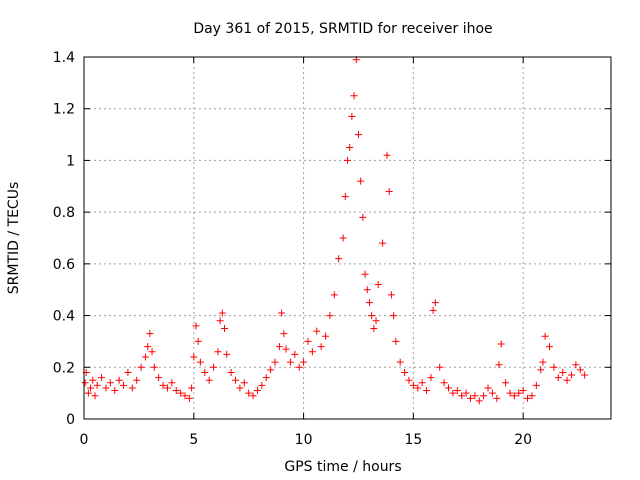  Describe the element at coordinates (64, 368) in the screenshot. I see `y-tick-label: 0.2` at that location.